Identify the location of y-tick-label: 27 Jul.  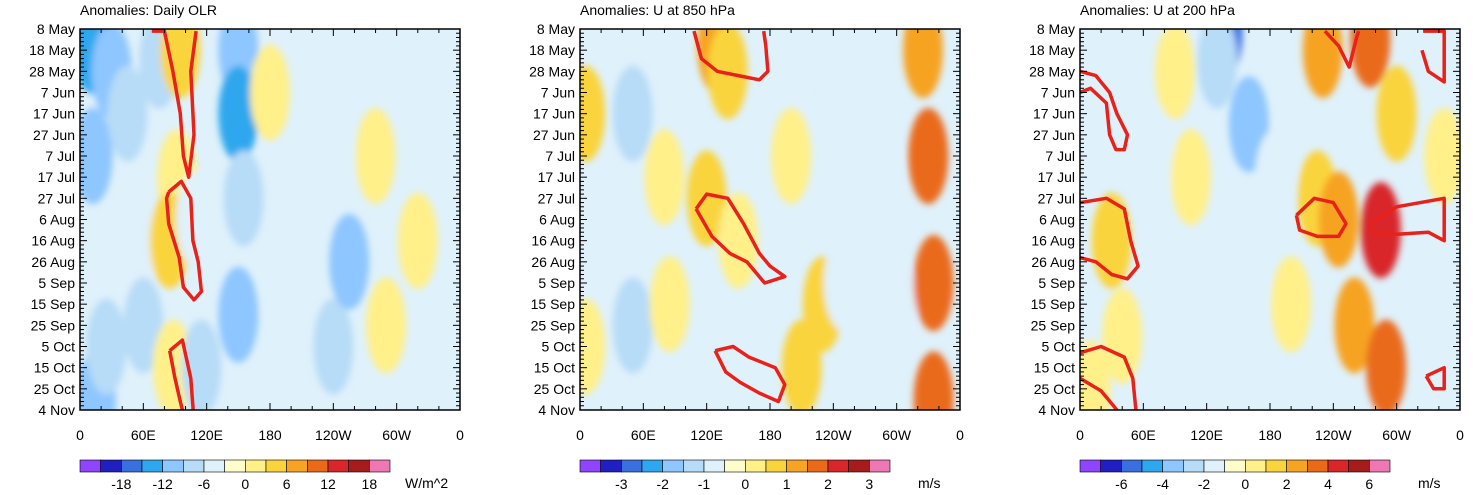
(56, 198).